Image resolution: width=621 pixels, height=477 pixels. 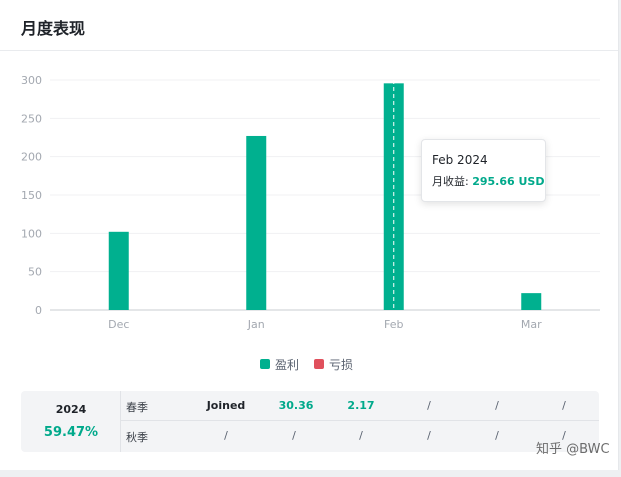 What do you see at coordinates (226, 405) in the screenshot?
I see `season-cell: Joined` at bounding box center [226, 405].